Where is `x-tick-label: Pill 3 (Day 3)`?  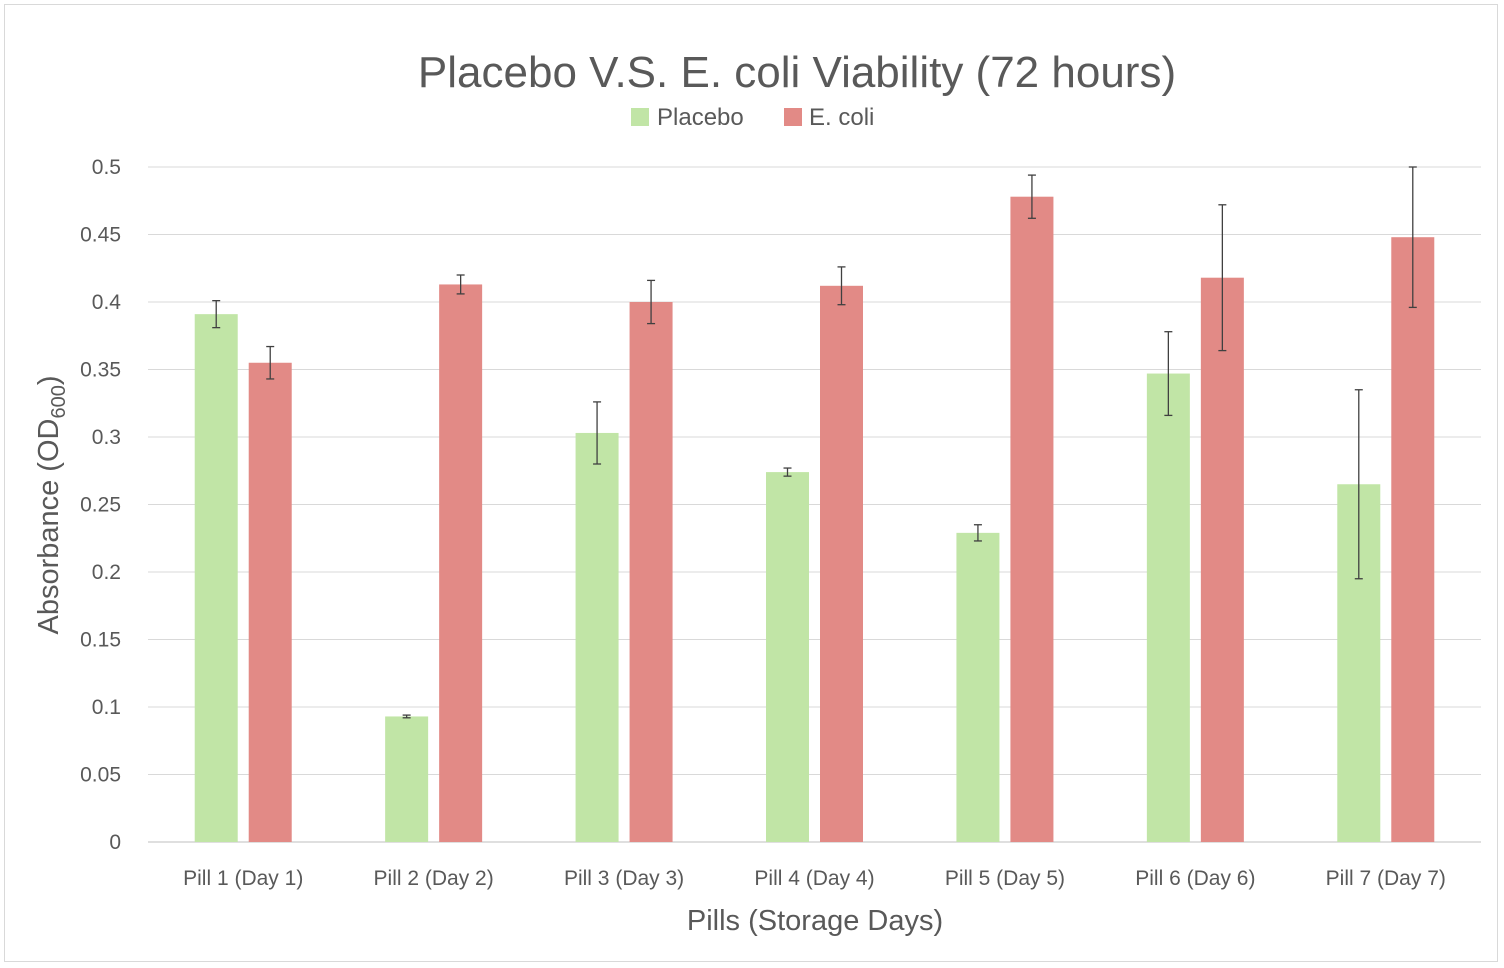
x-tick-label: Pill 3 (Day 3) is located at coordinates (624, 878).